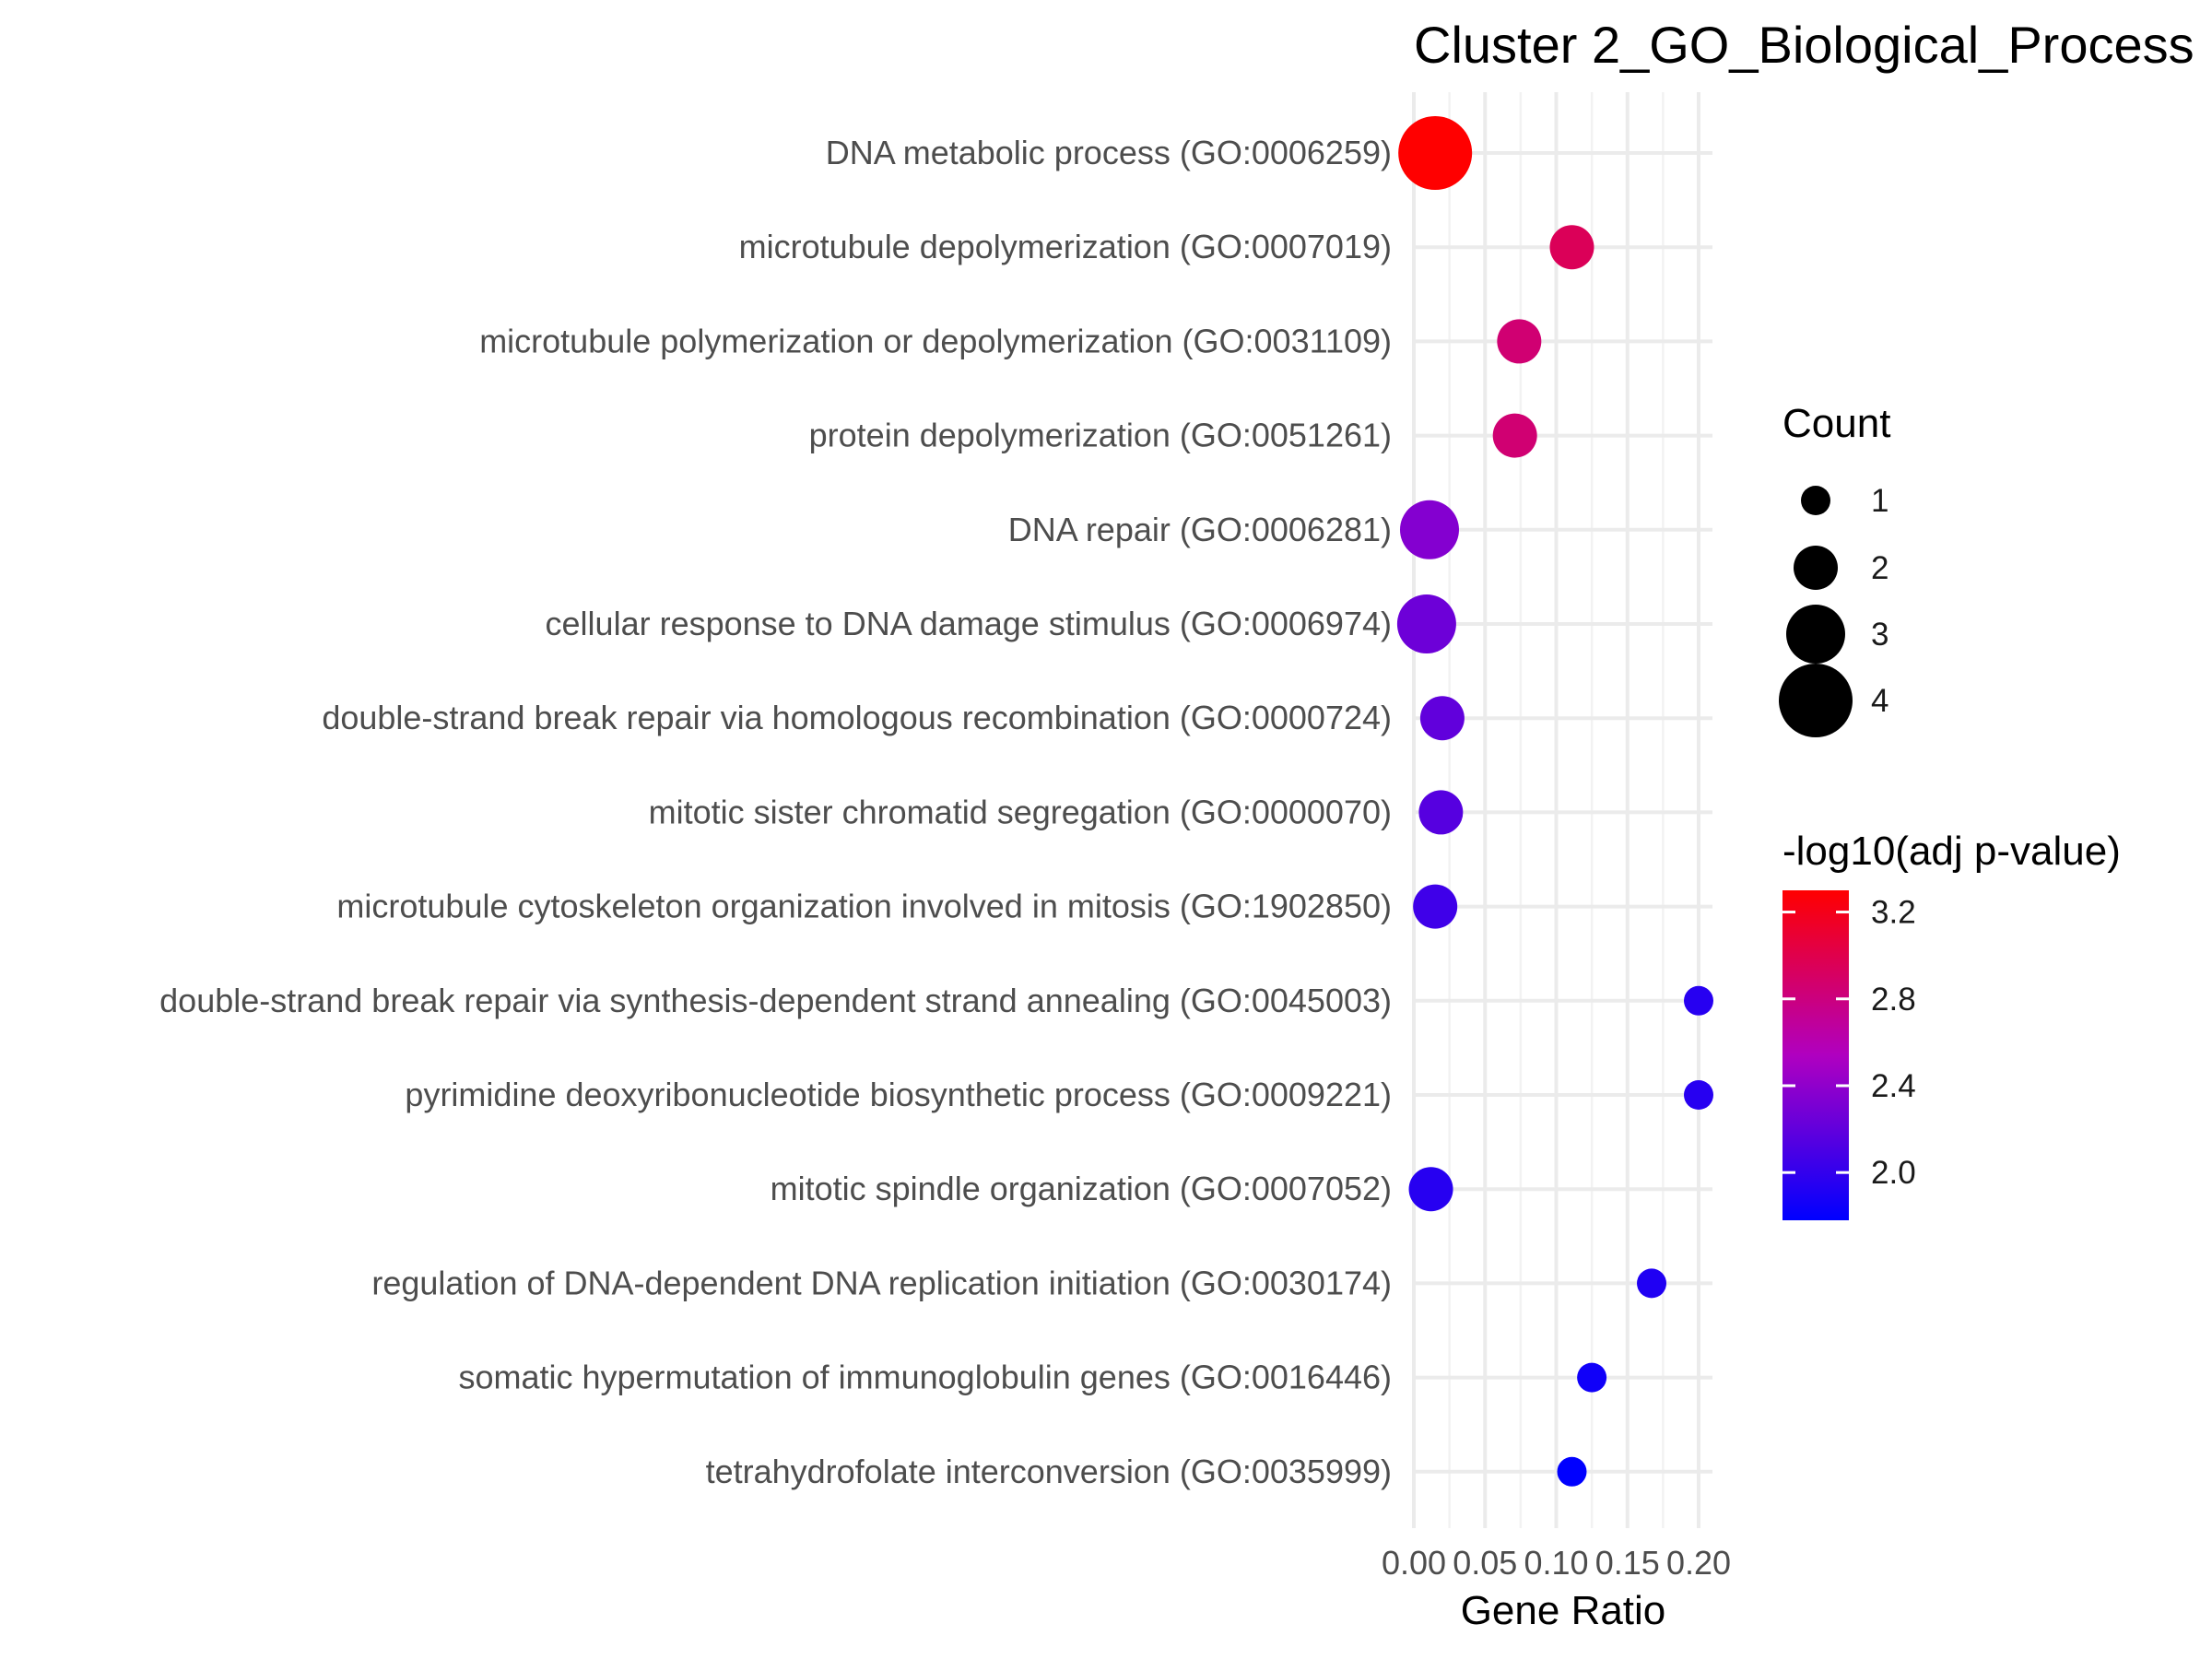 The width and height of the screenshot is (2212, 1659). What do you see at coordinates (1893, 1000) in the screenshot?
I see `colorbar-tick-label: 2.8` at bounding box center [1893, 1000].